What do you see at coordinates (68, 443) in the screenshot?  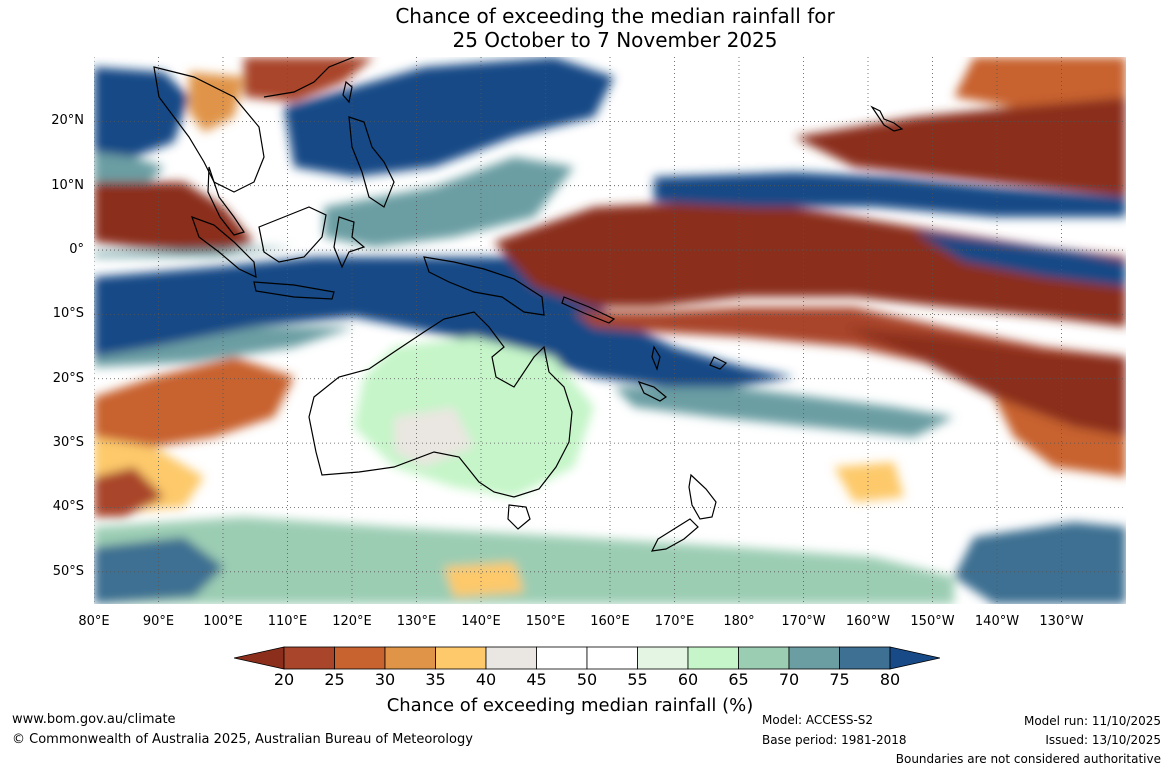 I see `lat-label-30s: 30°S` at bounding box center [68, 443].